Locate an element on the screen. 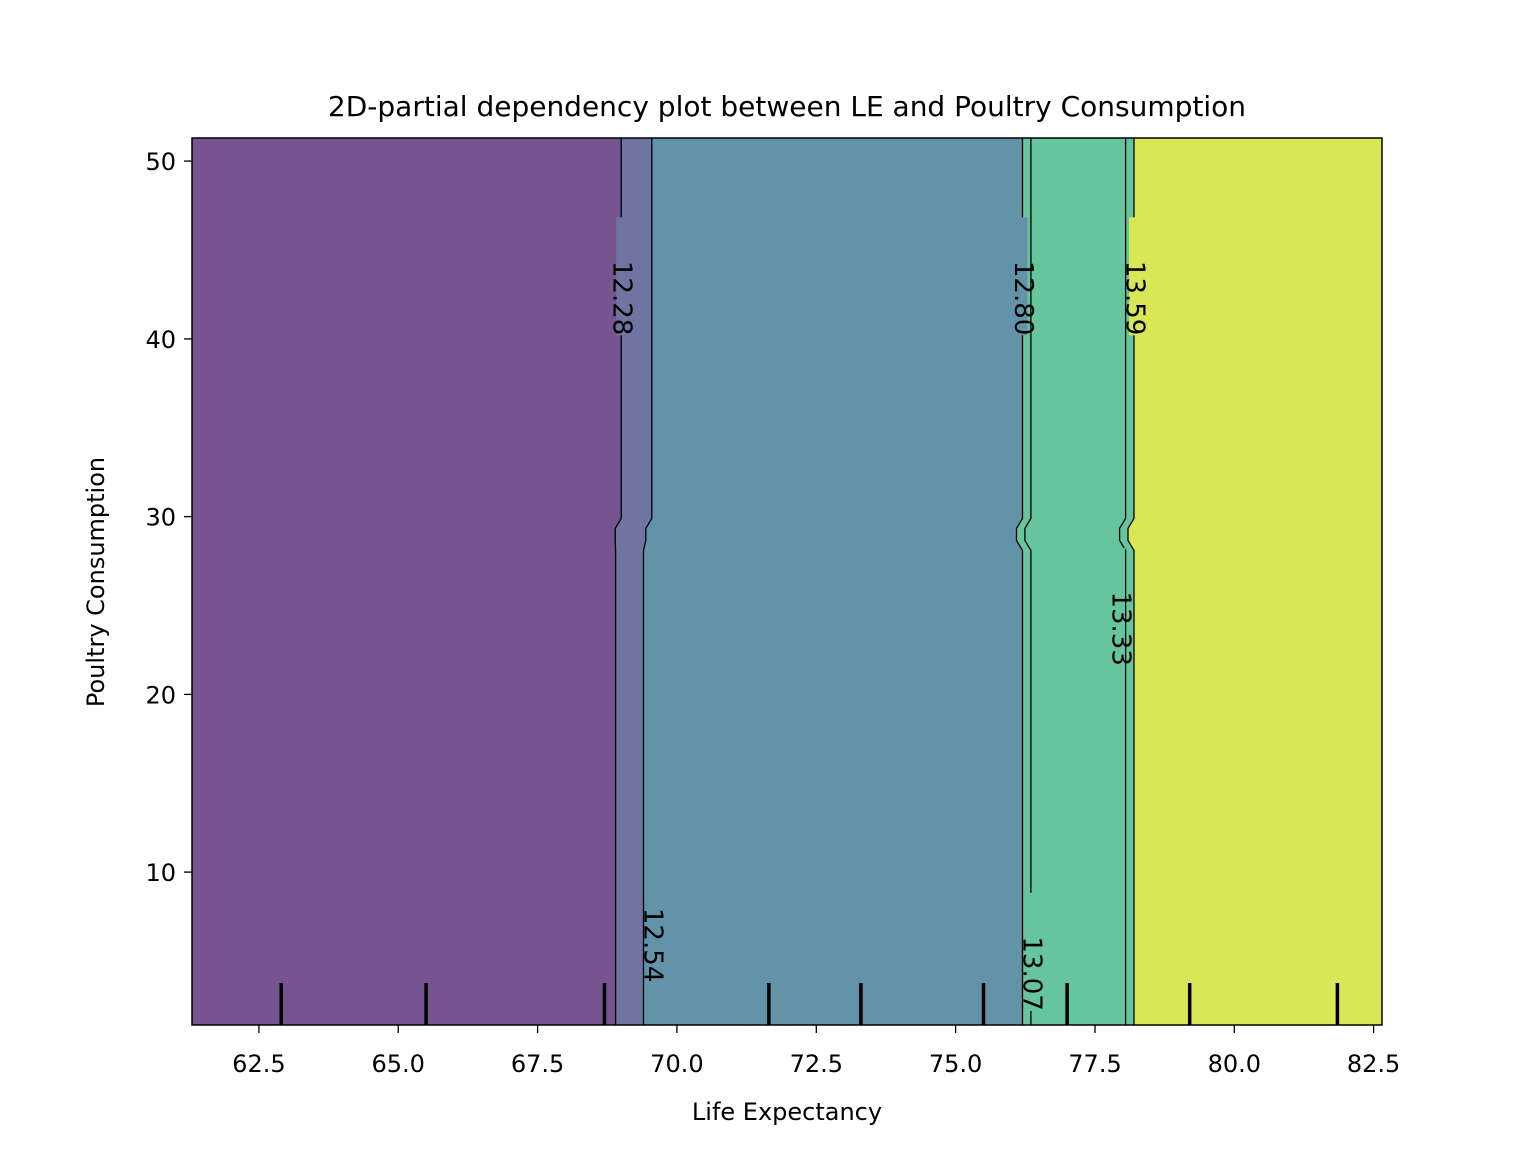 This screenshot has width=1536, height=1152. contour-label: 13.59 is located at coordinates (1135, 298).